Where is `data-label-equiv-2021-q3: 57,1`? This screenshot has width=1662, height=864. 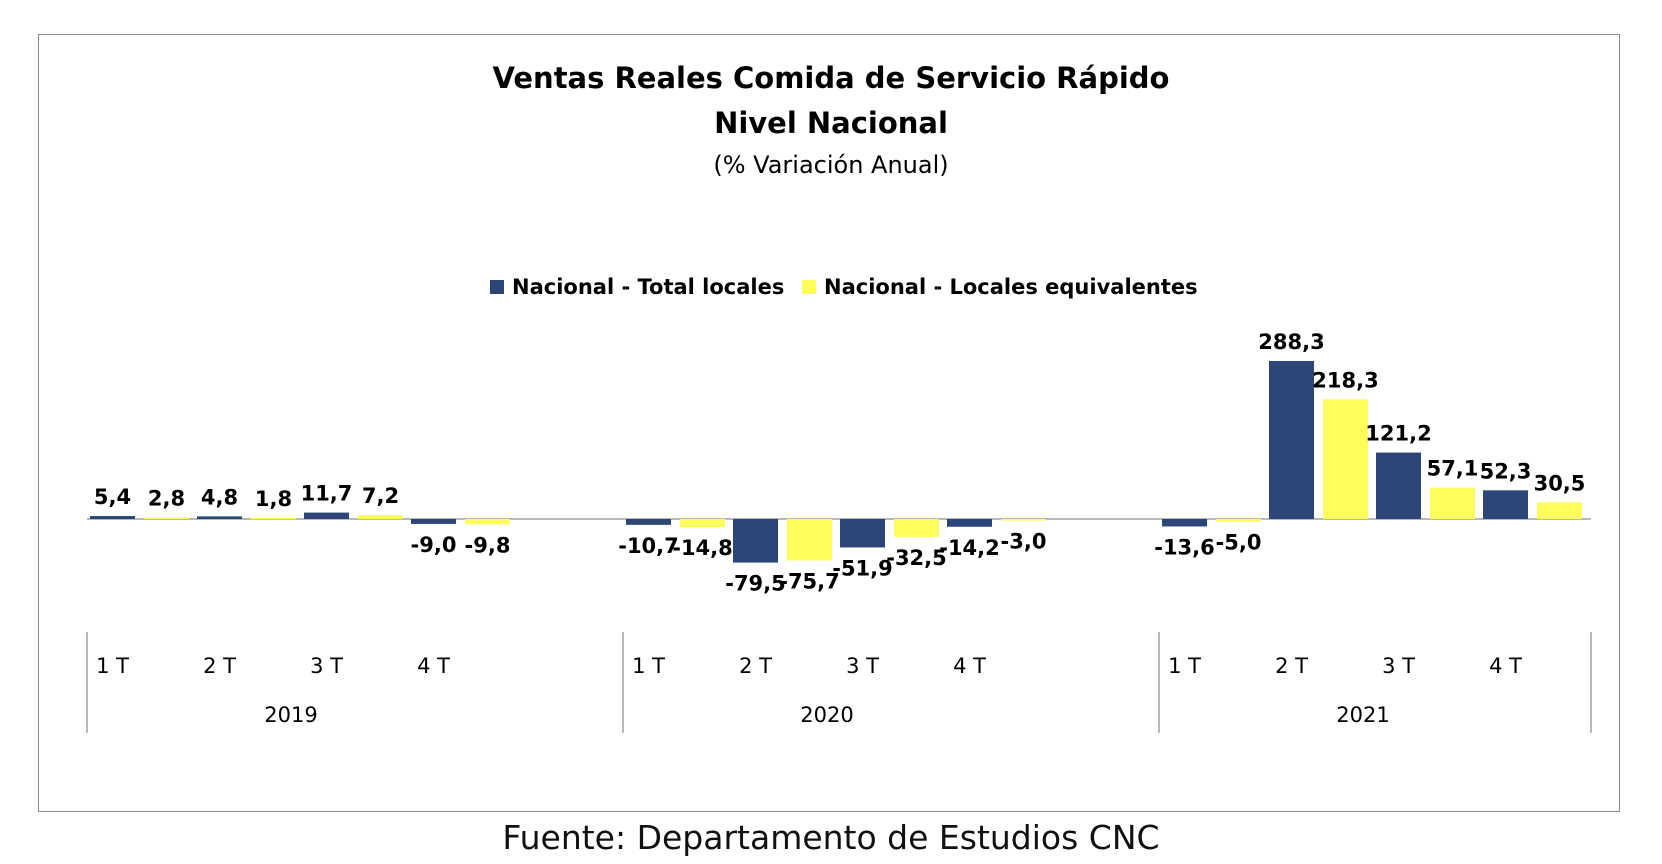 data-label-equiv-2021-q3: 57,1 is located at coordinates (1453, 469).